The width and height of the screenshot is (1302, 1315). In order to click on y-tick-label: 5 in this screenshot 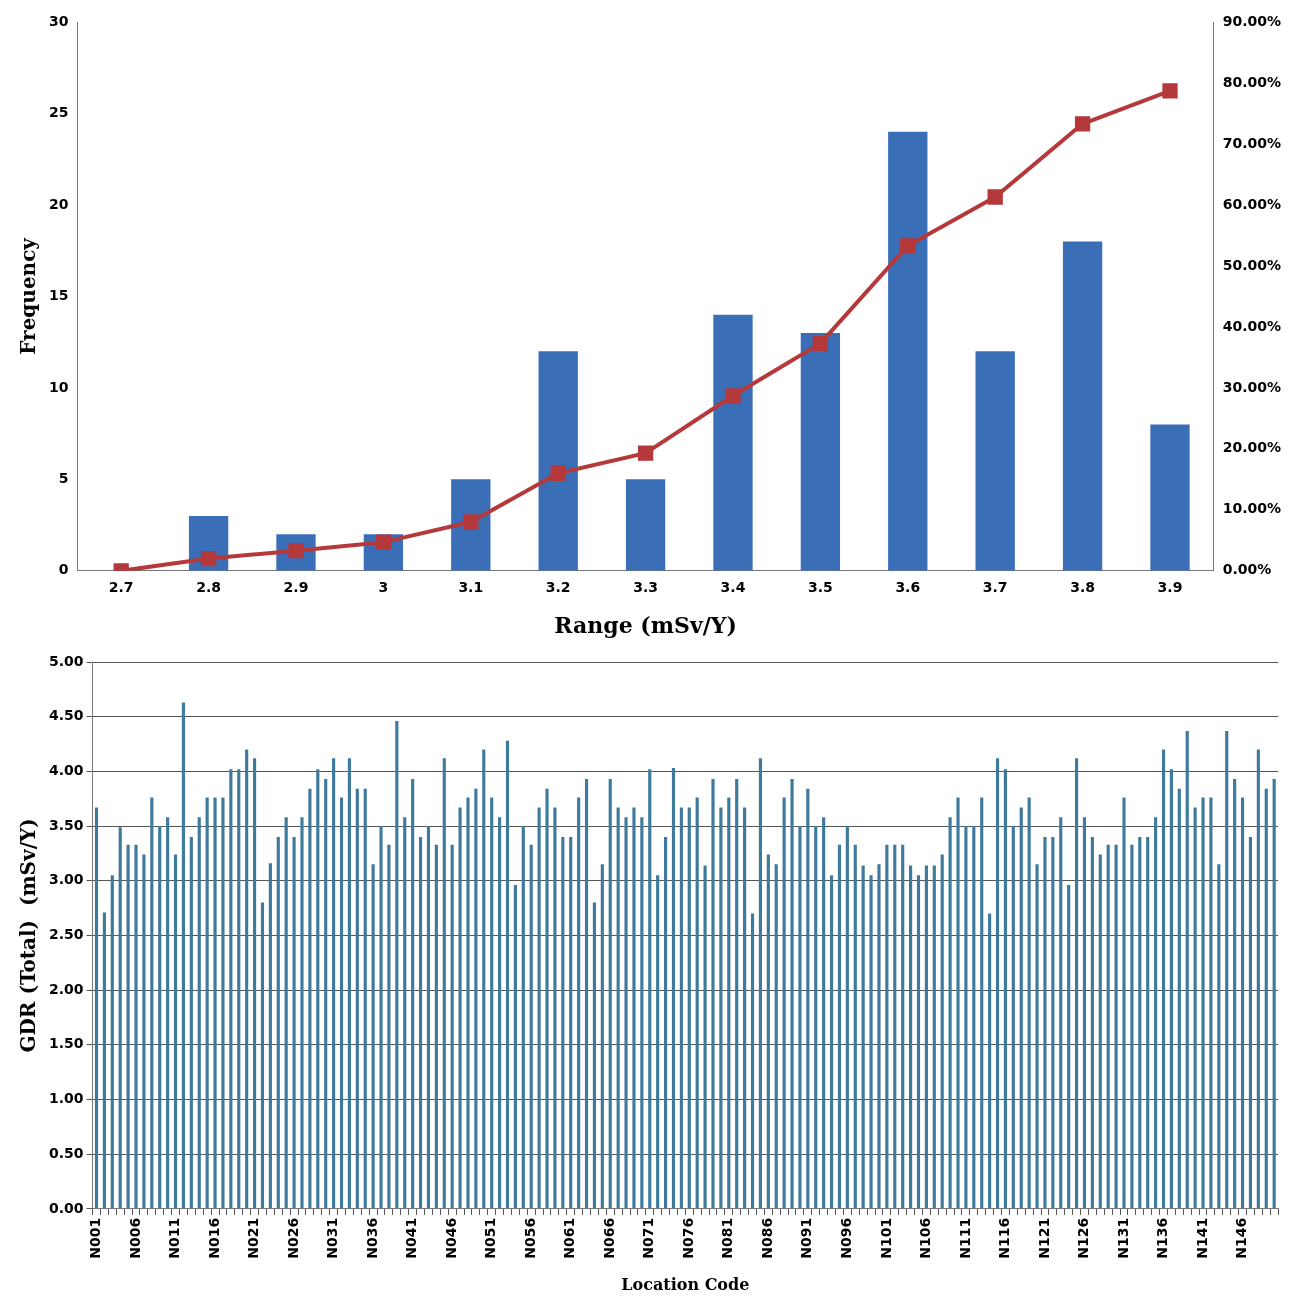, I will do `click(63, 477)`.